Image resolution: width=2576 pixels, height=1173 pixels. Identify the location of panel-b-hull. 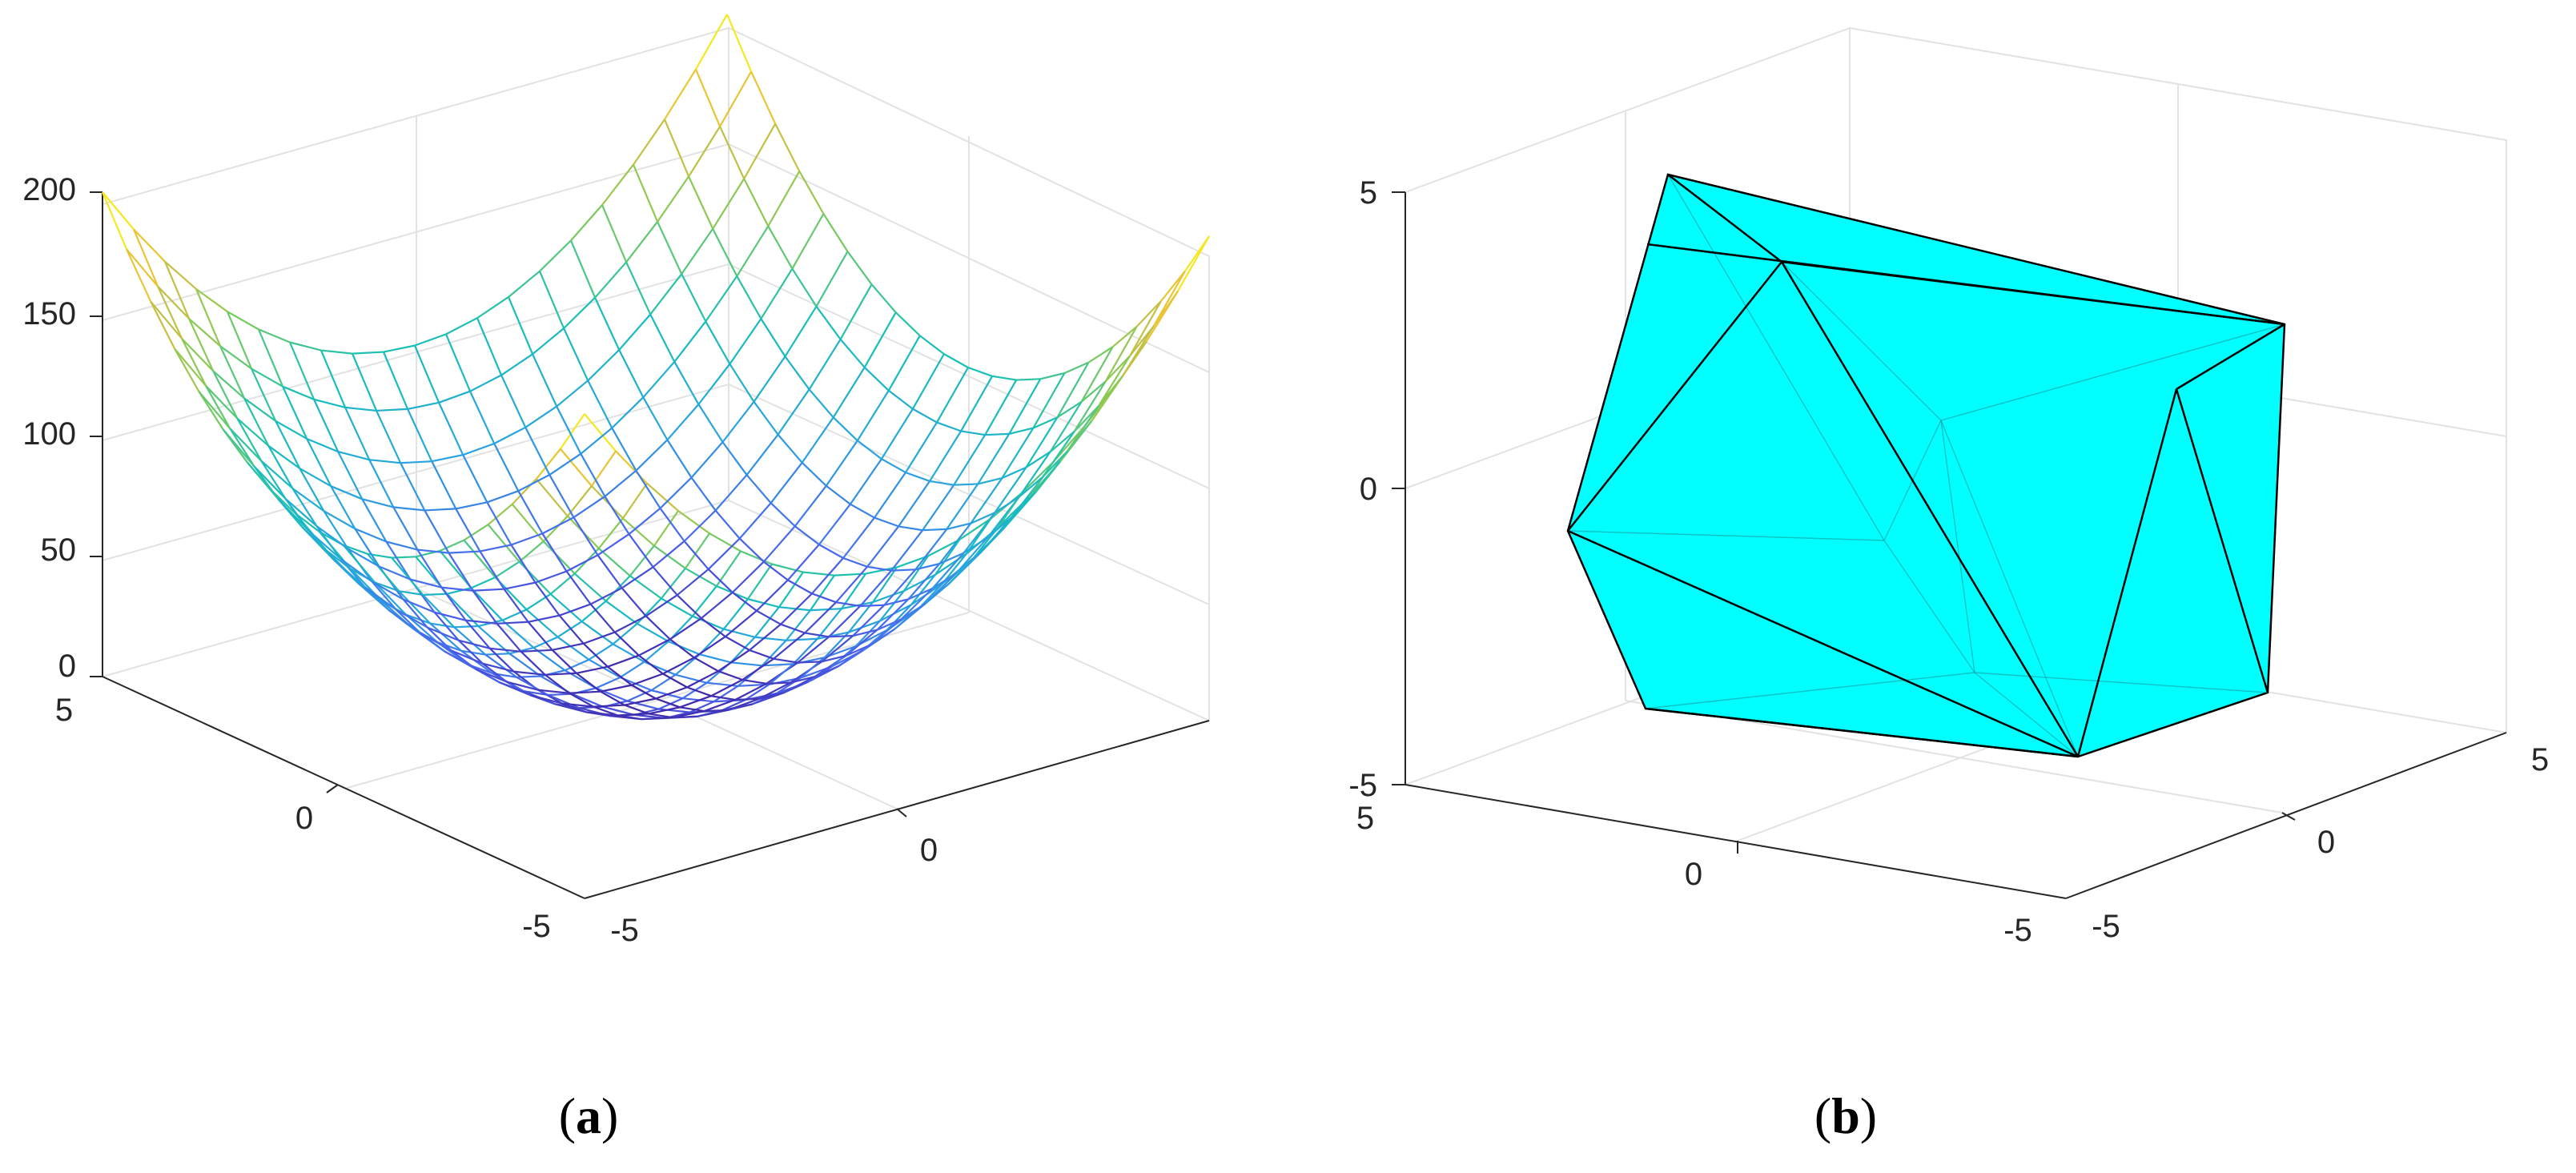
(1926, 465).